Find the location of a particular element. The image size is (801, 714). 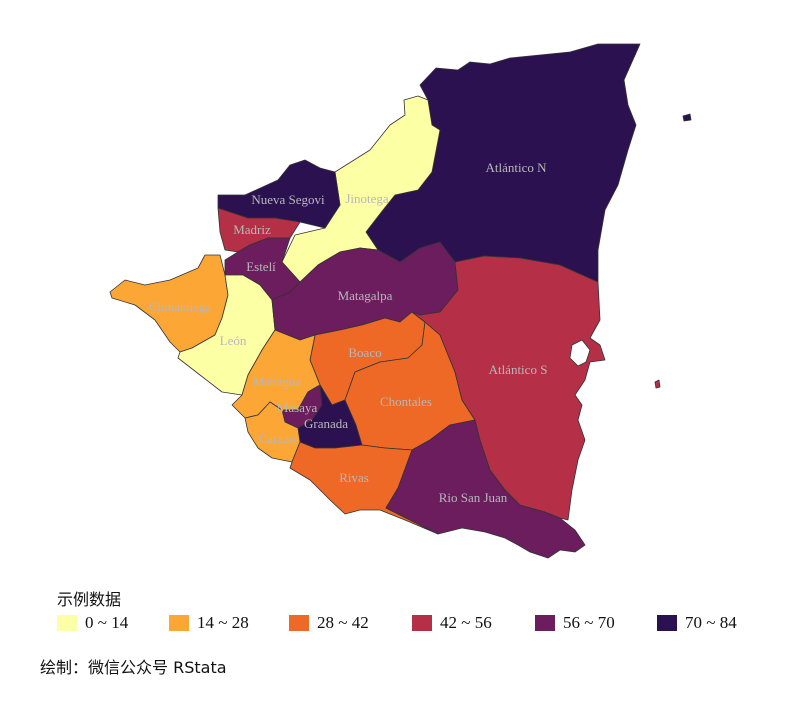

region-label: Matagalpa is located at coordinates (365, 295).